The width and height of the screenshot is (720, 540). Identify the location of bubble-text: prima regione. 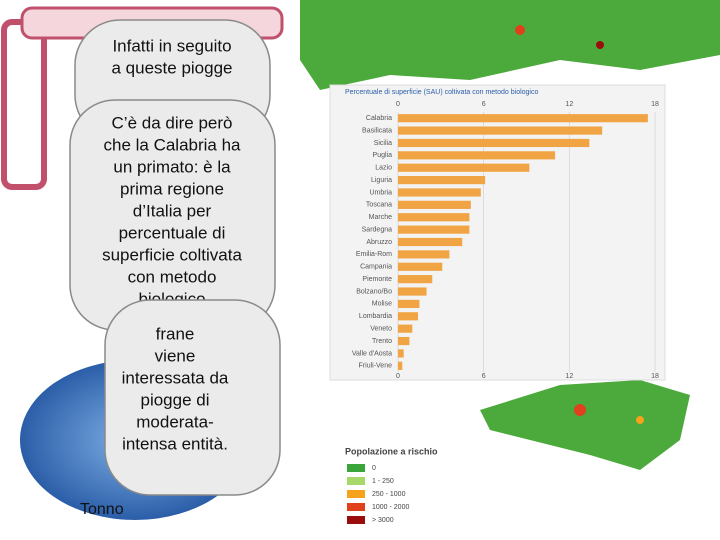
(172, 188).